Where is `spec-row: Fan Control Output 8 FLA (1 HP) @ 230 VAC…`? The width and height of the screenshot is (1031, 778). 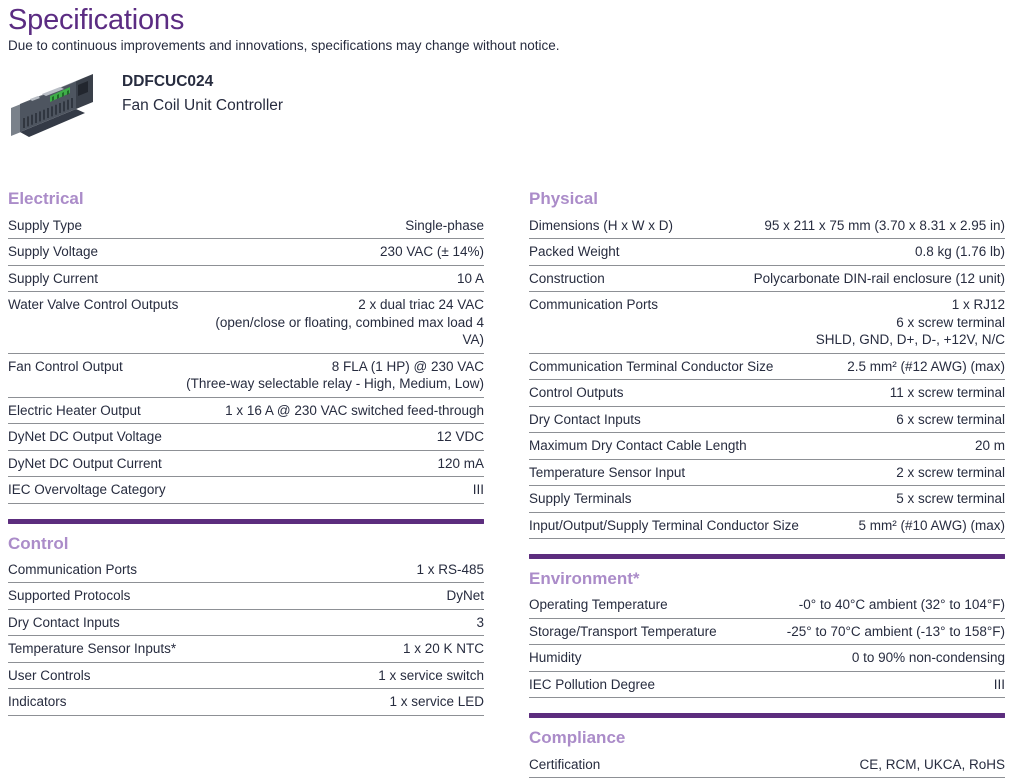
spec-row: Fan Control Output 8 FLA (1 HP) @ 230 VAC… is located at coordinates (246, 376).